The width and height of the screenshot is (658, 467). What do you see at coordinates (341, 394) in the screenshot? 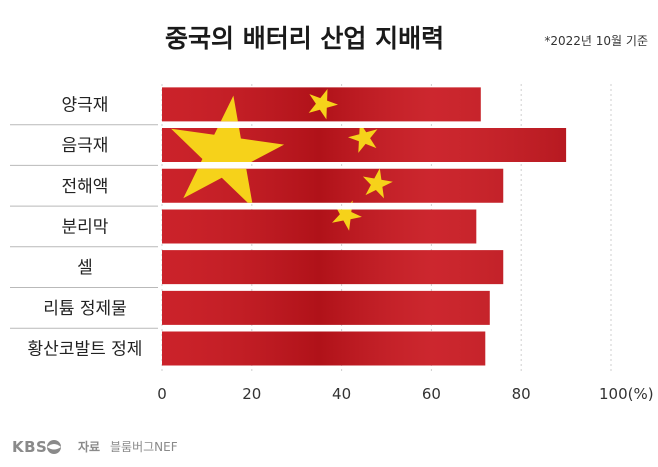
I see `x-tick-label: 40` at bounding box center [341, 394].